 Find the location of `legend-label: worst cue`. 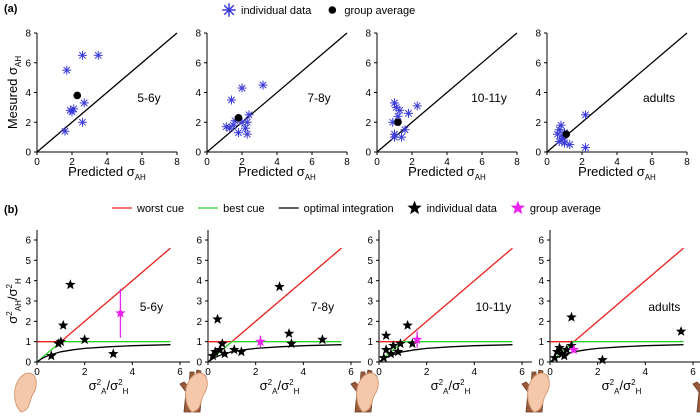

legend-label: worst cue is located at coordinates (160, 209).